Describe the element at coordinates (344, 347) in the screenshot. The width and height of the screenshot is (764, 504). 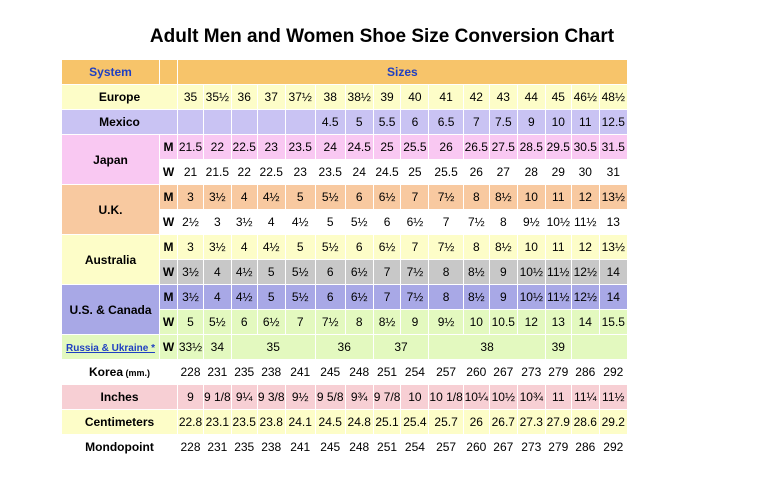
I see `size-cell: 36` at that location.